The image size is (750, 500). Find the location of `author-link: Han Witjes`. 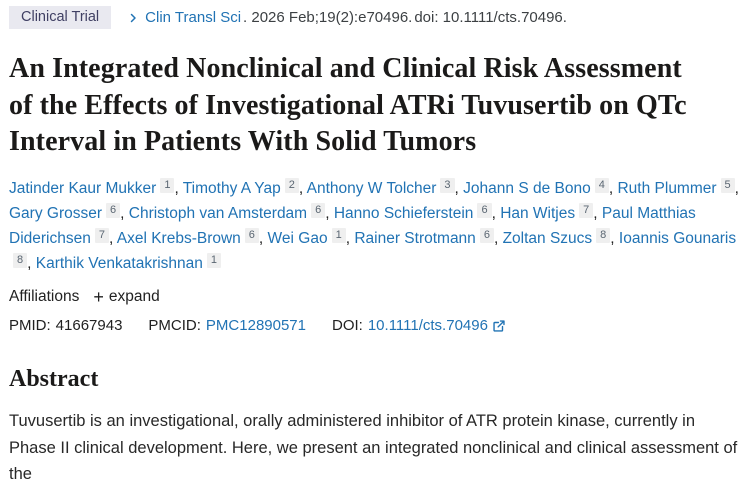

author-link: Han Witjes is located at coordinates (538, 214).